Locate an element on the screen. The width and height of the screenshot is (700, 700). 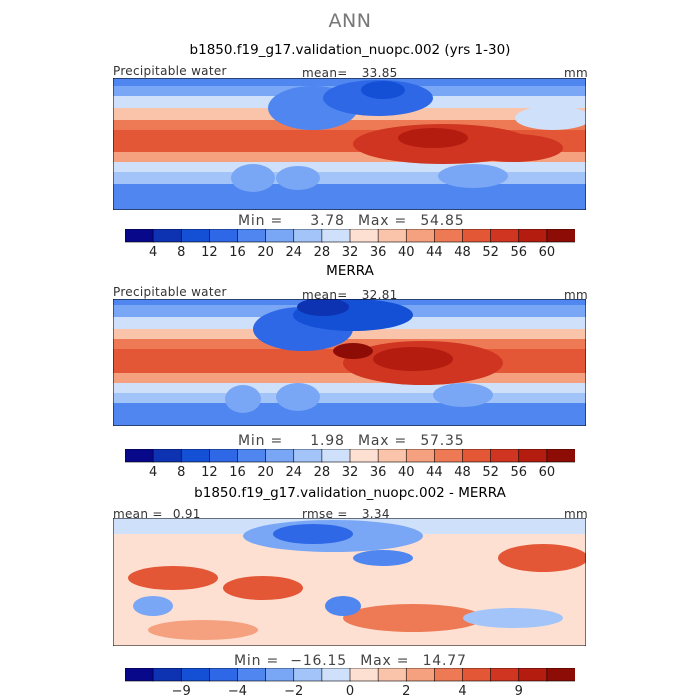
panel-1-mean-value: 33.85 is located at coordinates (379, 73).